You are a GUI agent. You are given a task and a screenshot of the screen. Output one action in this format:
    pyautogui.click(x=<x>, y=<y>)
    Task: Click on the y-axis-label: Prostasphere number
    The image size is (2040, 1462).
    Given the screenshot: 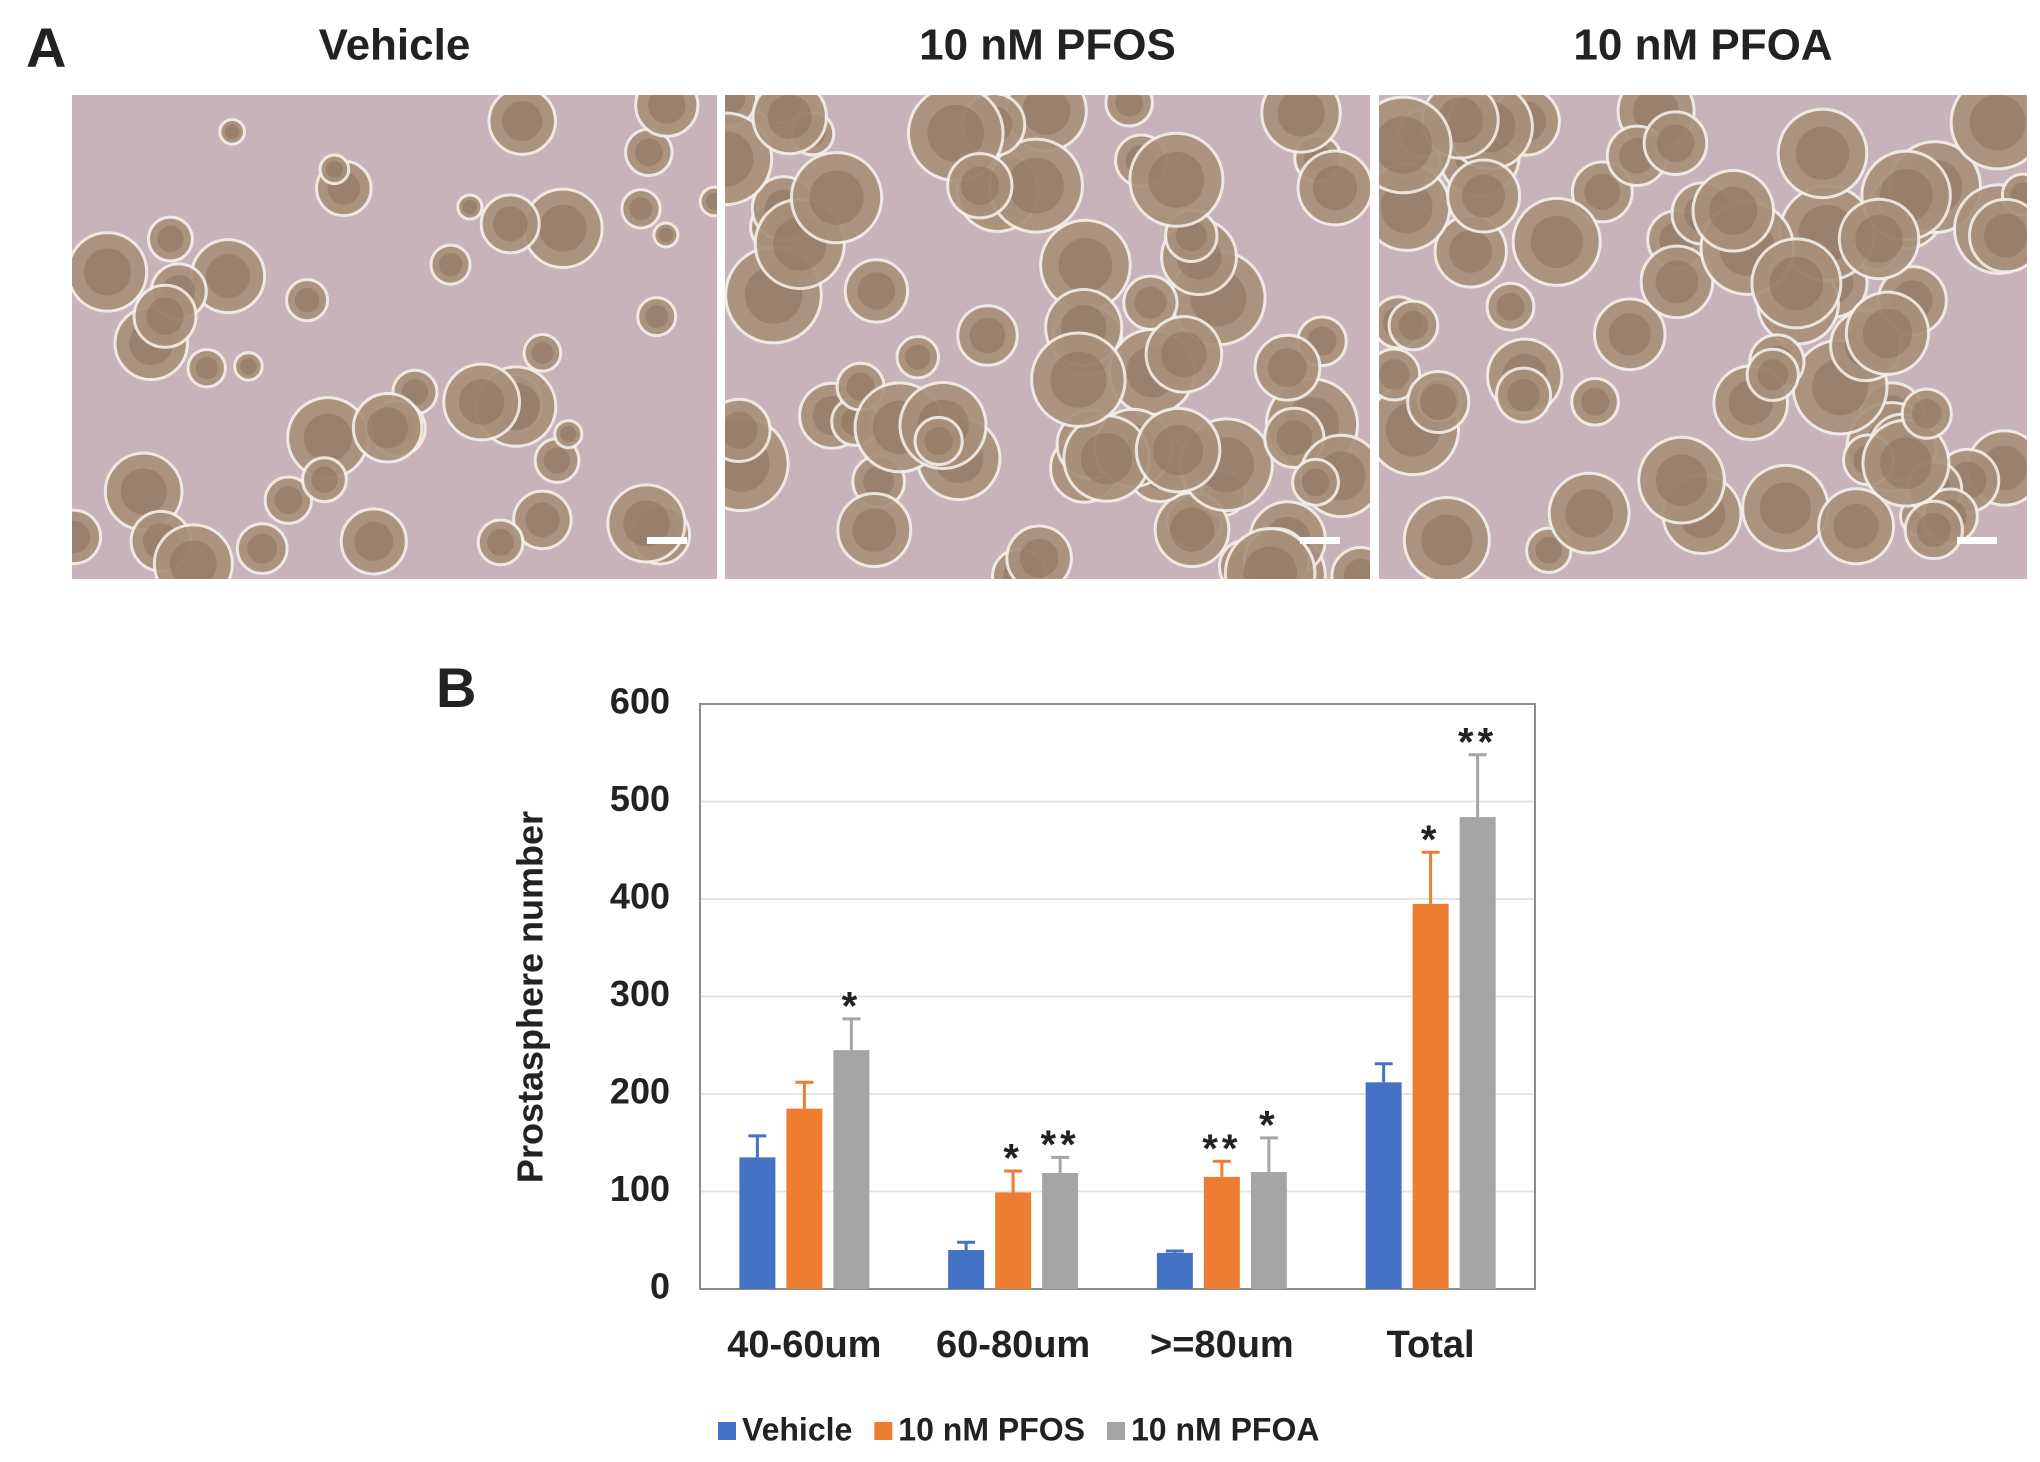 What is the action you would take?
    pyautogui.click(x=530, y=997)
    